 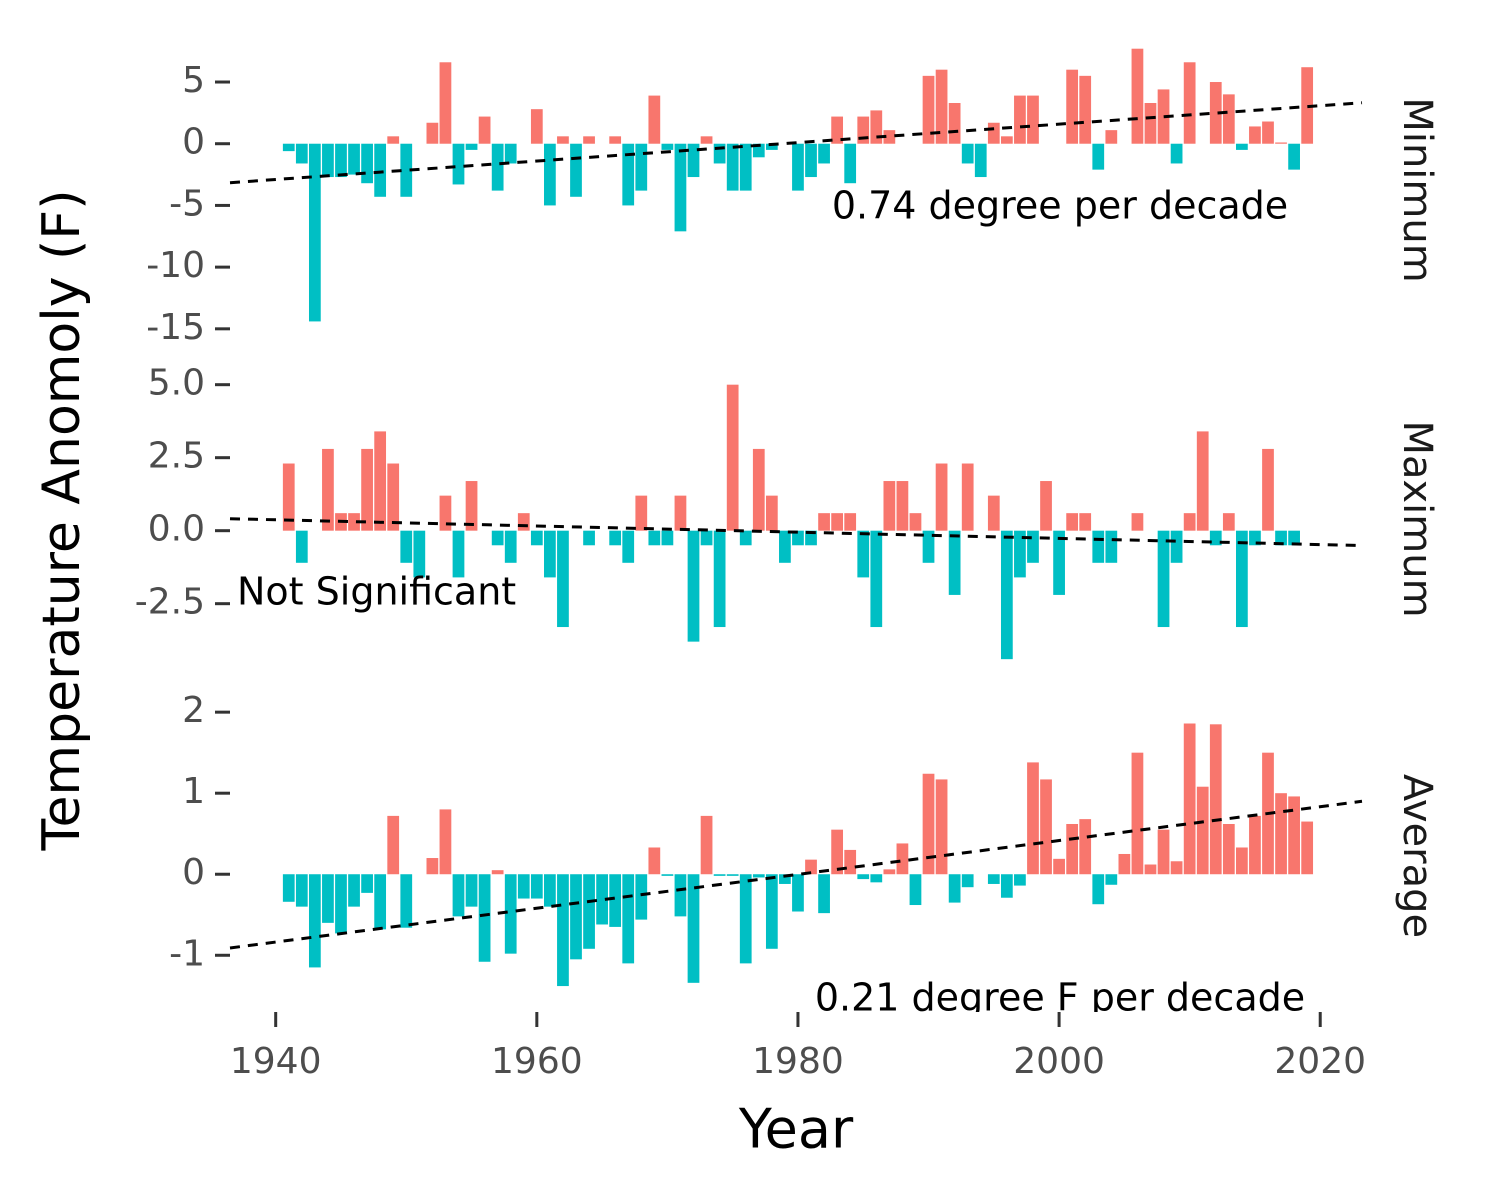 I want to click on x-tick-label: 1960, so click(x=537, y=1061).